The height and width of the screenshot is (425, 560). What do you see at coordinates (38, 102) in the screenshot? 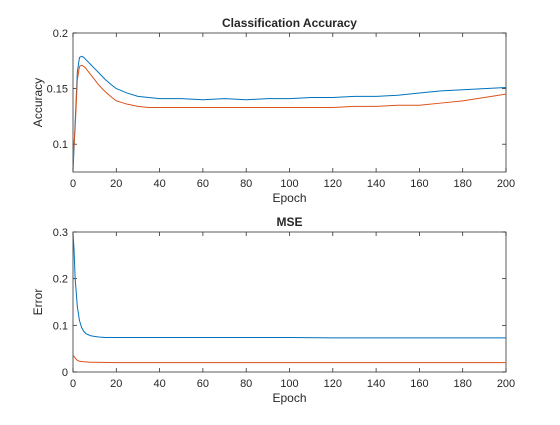
I see `accuracy-y-axis-label: Accuracy` at bounding box center [38, 102].